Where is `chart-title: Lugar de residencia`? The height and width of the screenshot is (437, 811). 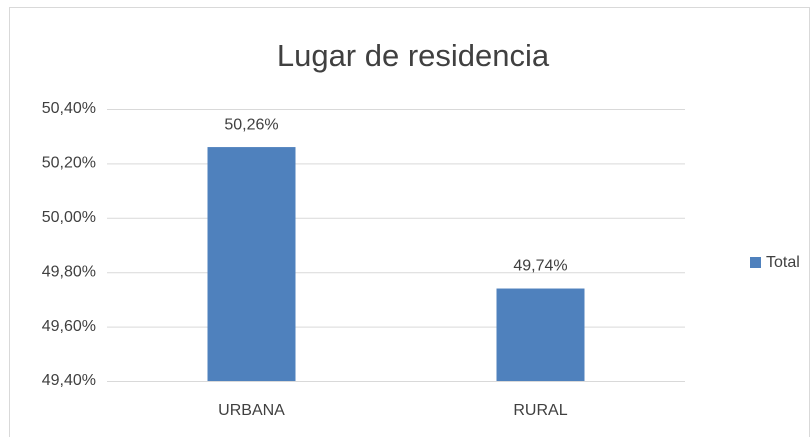
chart-title: Lugar de residencia is located at coordinates (413, 55).